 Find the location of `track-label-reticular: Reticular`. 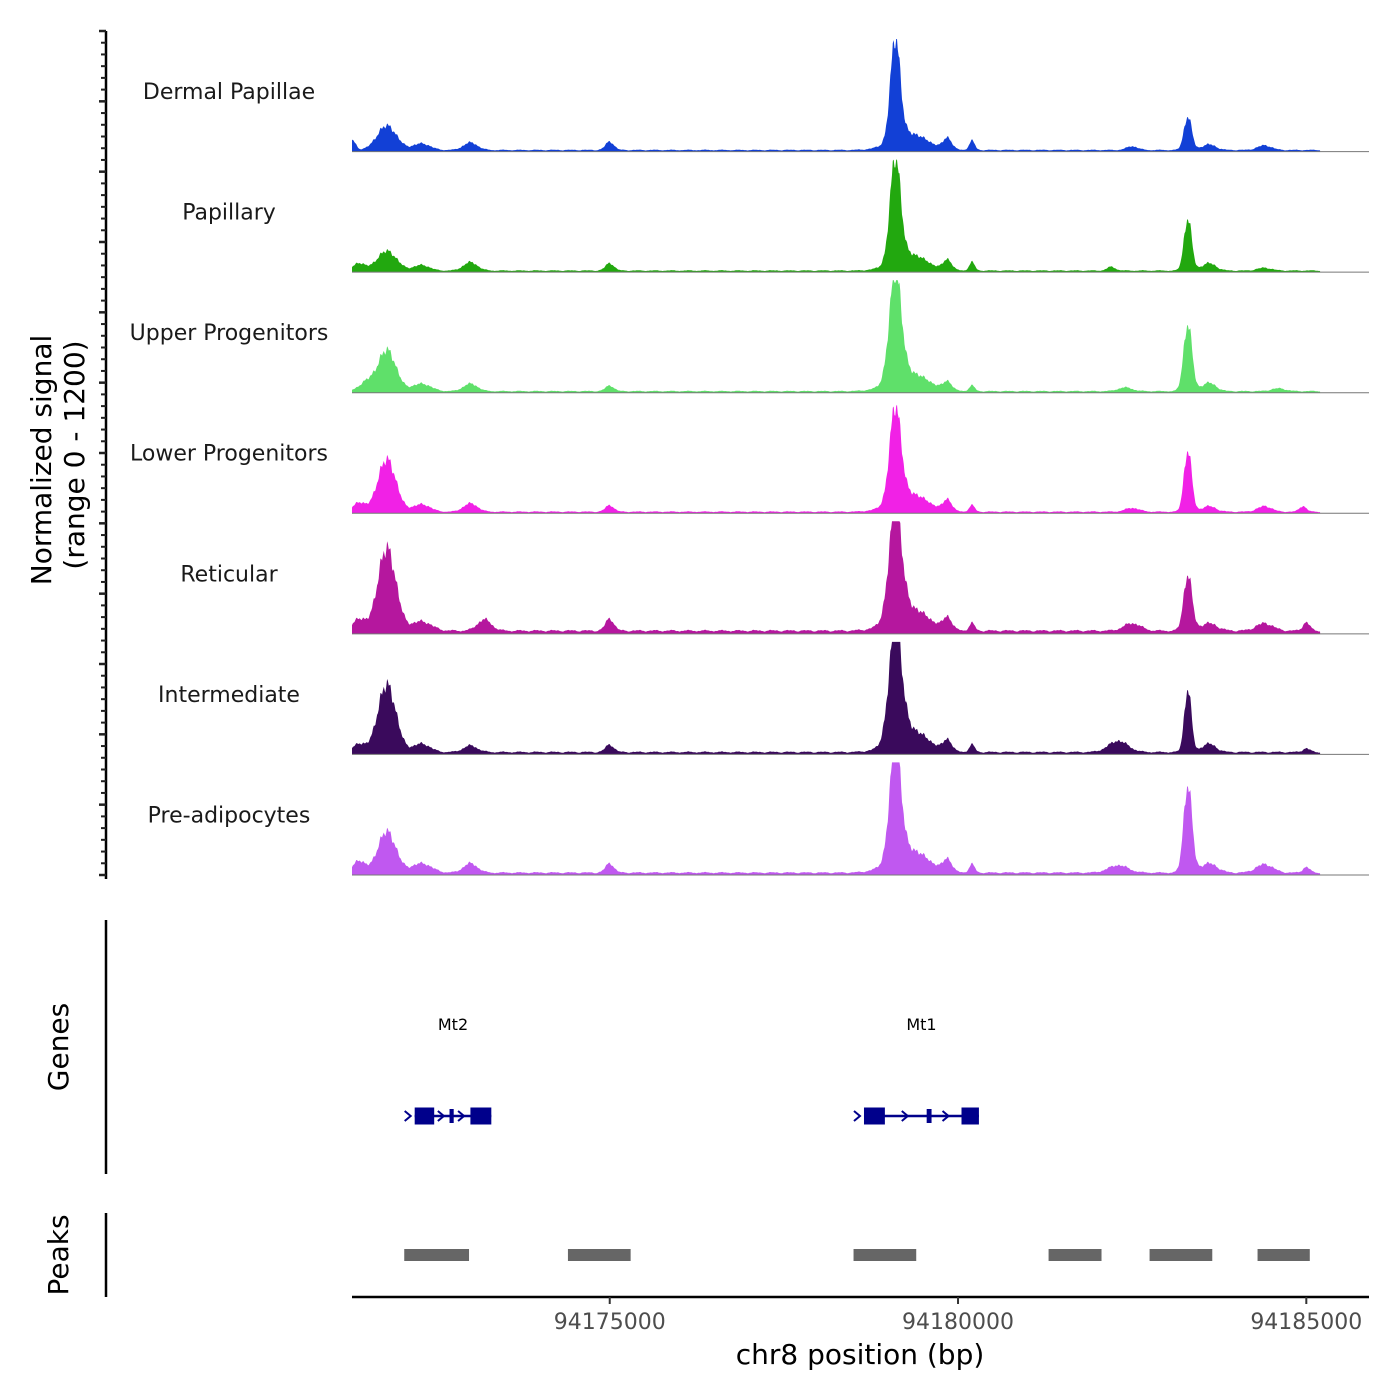

track-label-reticular: Reticular is located at coordinates (229, 574).